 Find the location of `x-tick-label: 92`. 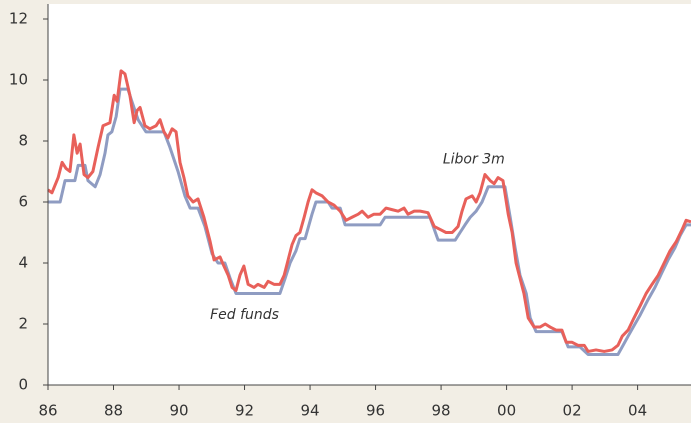

x-tick-label: 92 is located at coordinates (244, 411).